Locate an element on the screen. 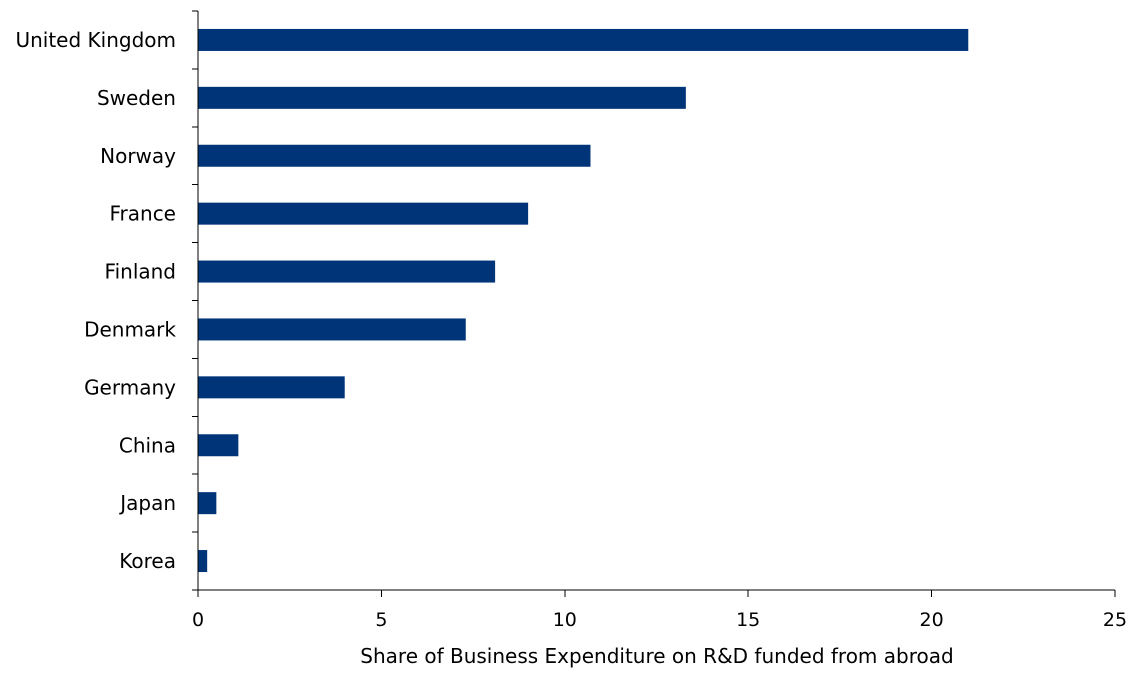  category-label: Germany is located at coordinates (130, 387).